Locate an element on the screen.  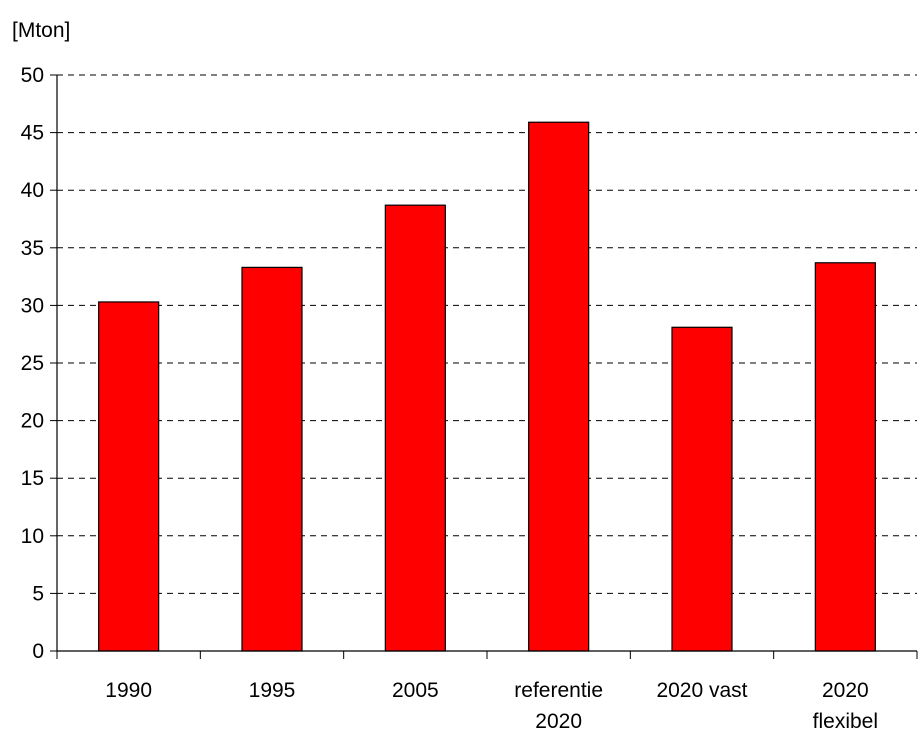
y-tick-label: 10 is located at coordinates (32, 536).